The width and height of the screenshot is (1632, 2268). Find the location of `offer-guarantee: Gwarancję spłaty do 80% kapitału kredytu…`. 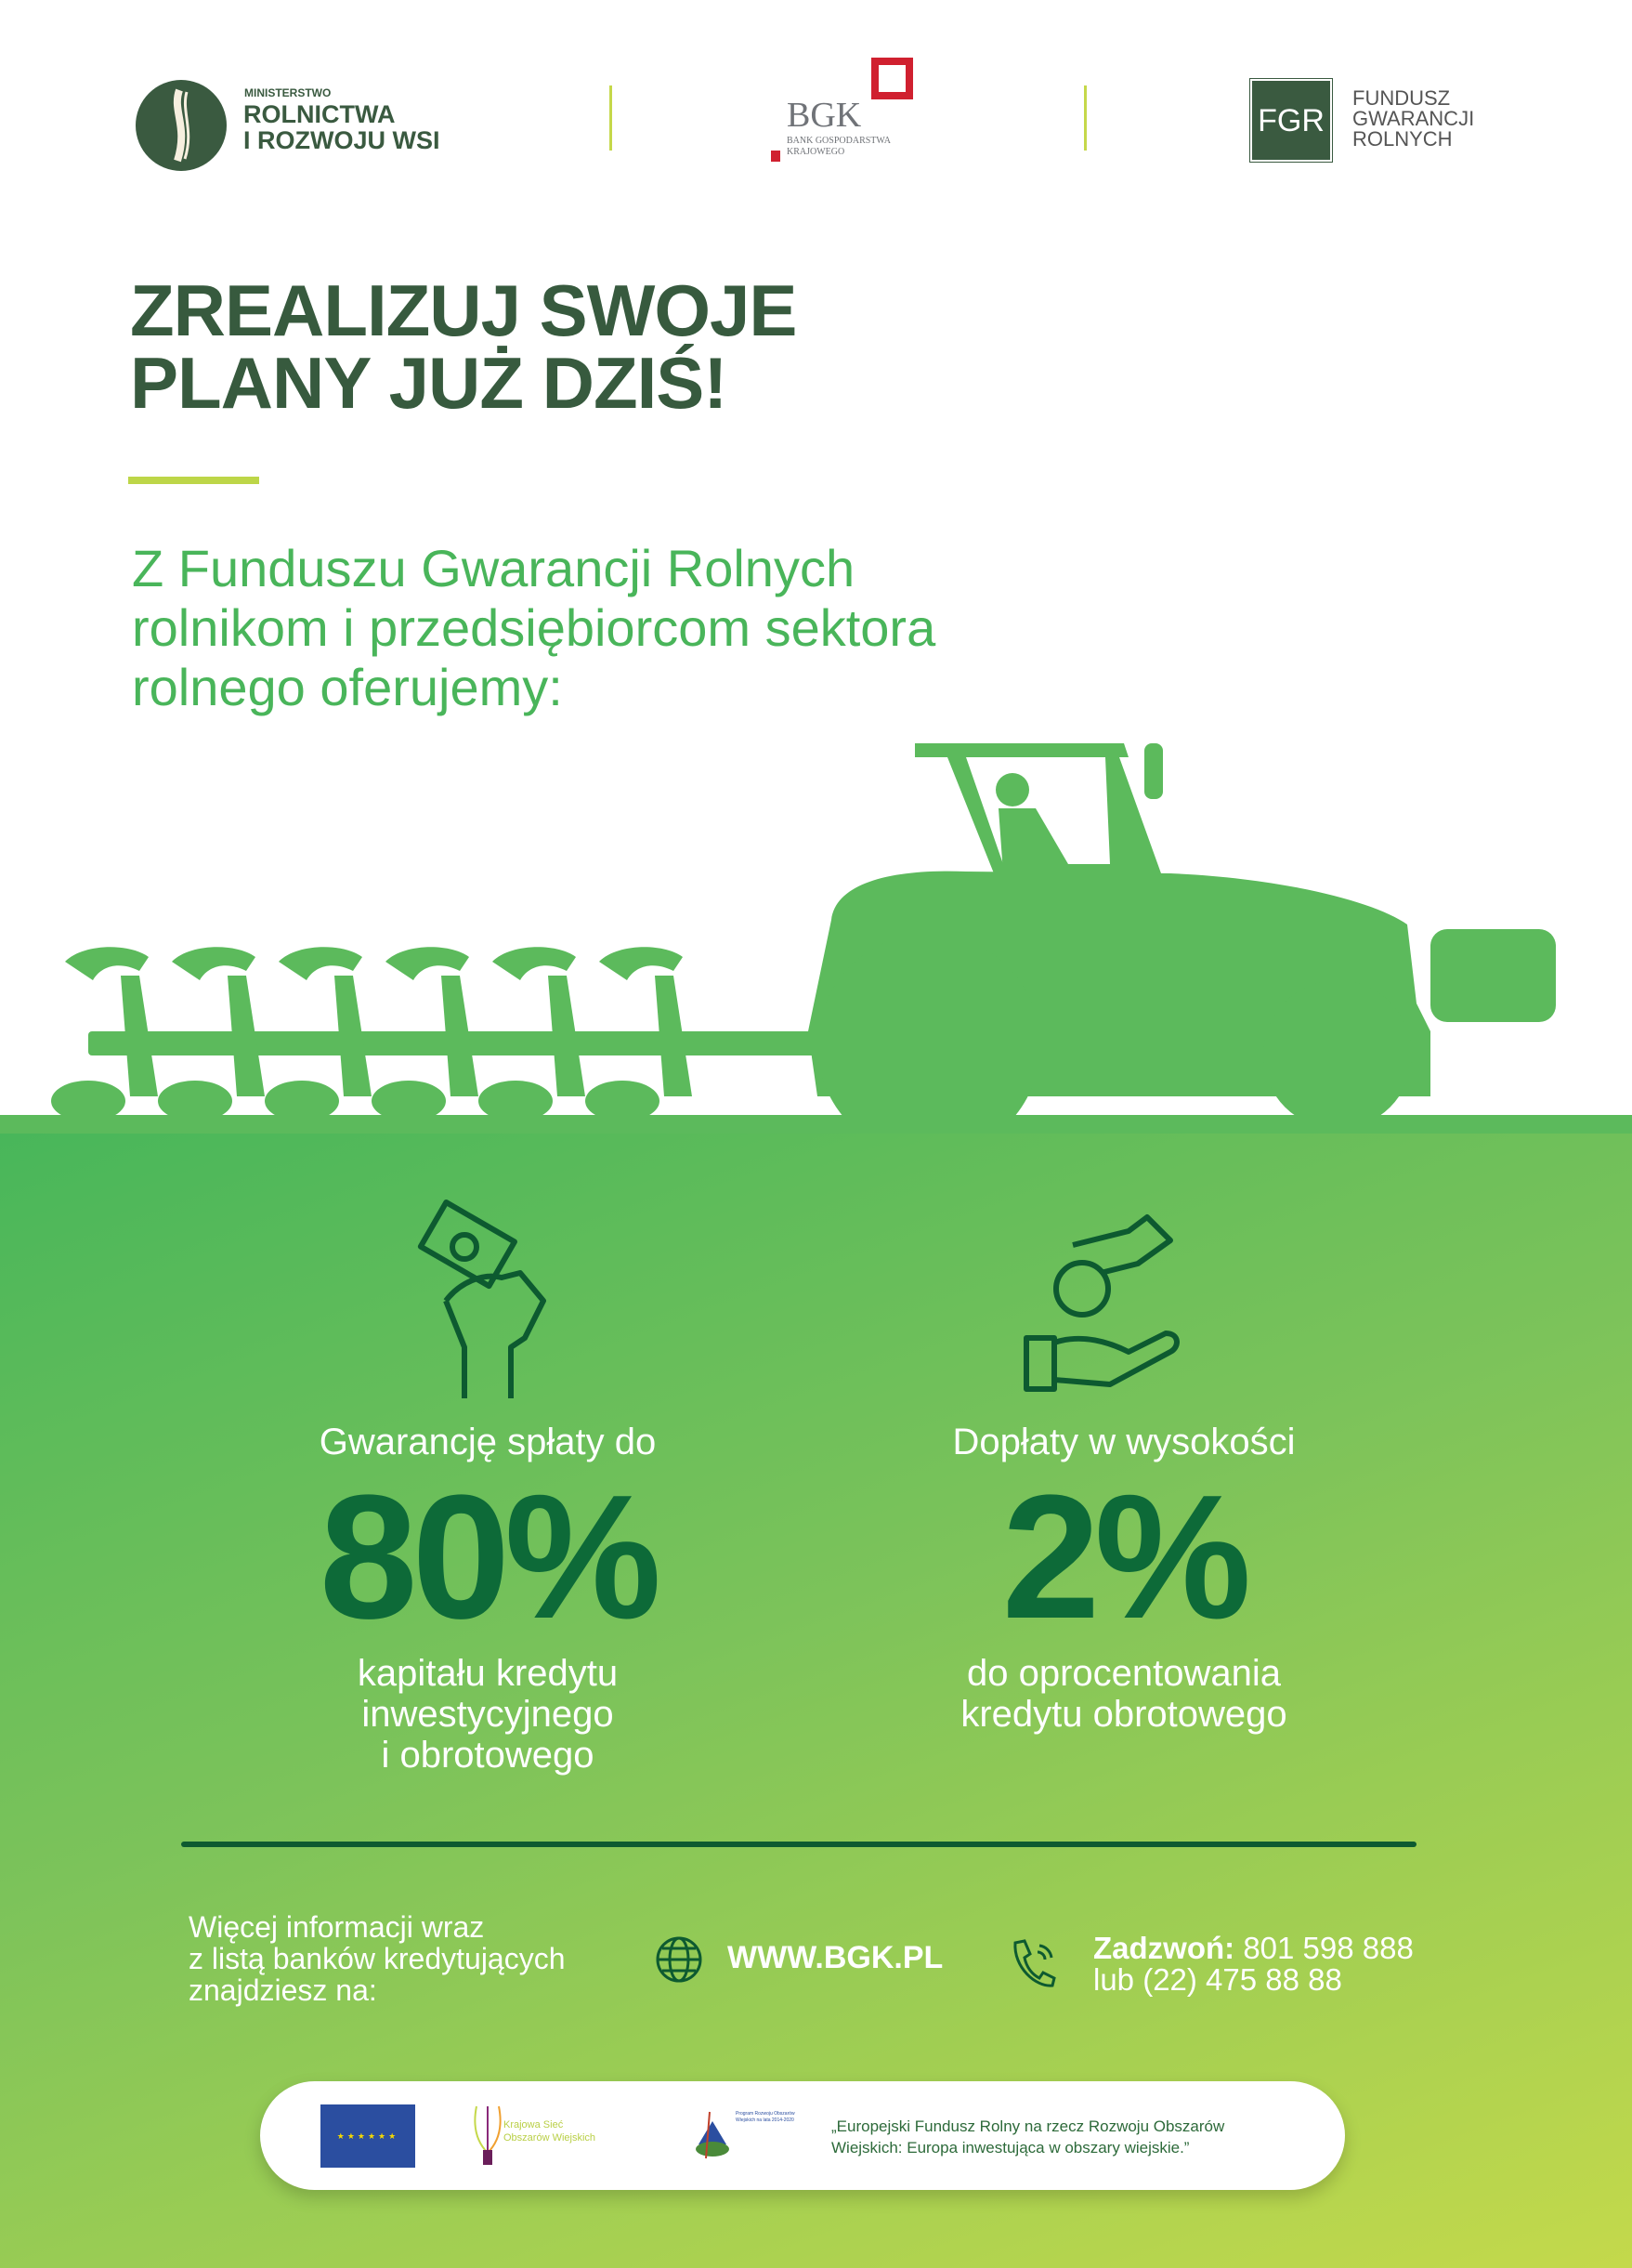

offer-guarantee: Gwarancję spłaty do 80% kapitału kredytu… is located at coordinates (488, 1599).